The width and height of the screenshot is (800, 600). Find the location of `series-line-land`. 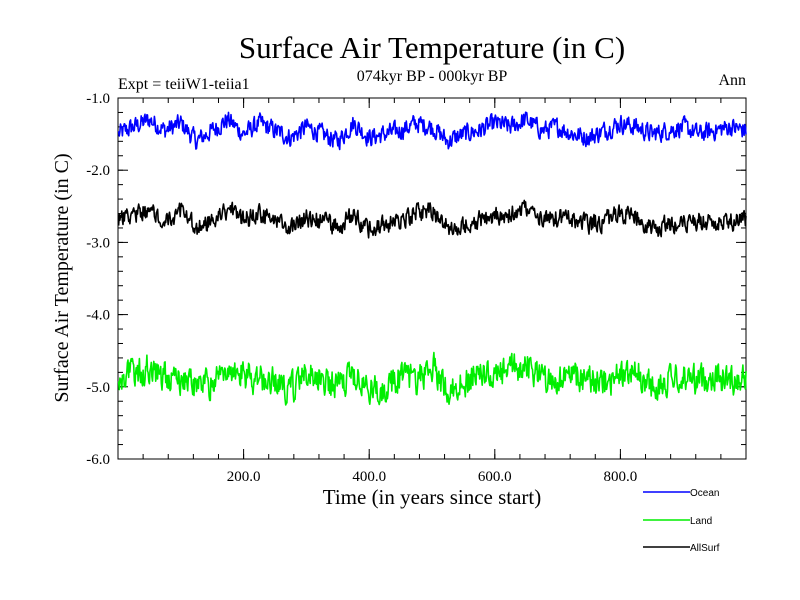

series-line-land is located at coordinates (432, 378).